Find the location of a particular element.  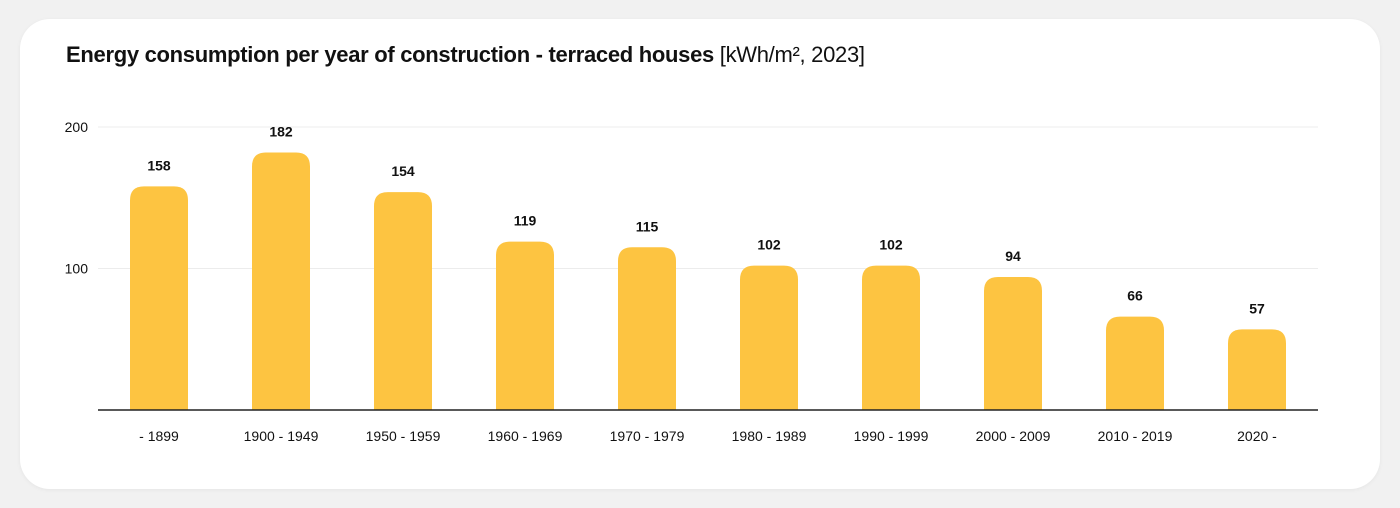

data-label: 158 is located at coordinates (159, 165).